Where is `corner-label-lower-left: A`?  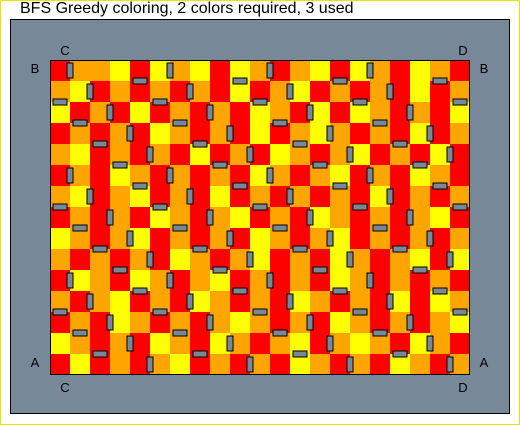
corner-label-lower-left: A is located at coordinates (35, 362).